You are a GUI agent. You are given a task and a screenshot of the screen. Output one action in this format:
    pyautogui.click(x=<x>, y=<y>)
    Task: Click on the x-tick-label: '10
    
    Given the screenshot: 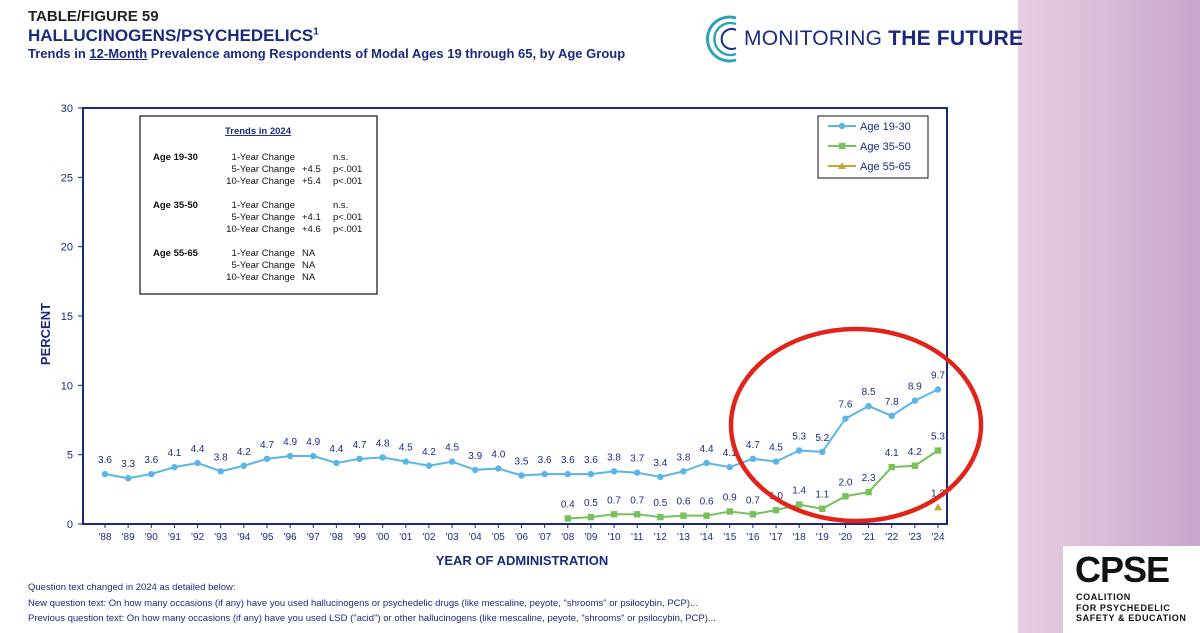 What is the action you would take?
    pyautogui.click(x=614, y=537)
    